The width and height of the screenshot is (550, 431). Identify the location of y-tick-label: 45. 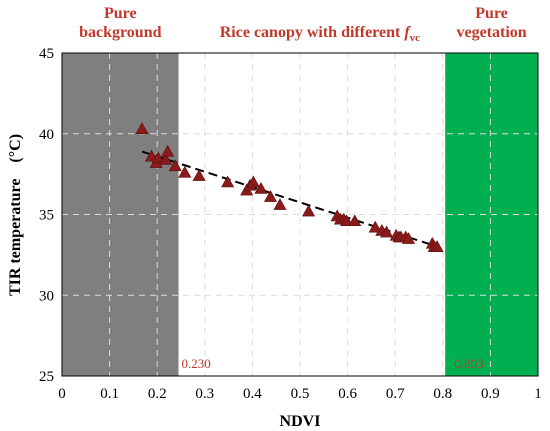
(46, 54).